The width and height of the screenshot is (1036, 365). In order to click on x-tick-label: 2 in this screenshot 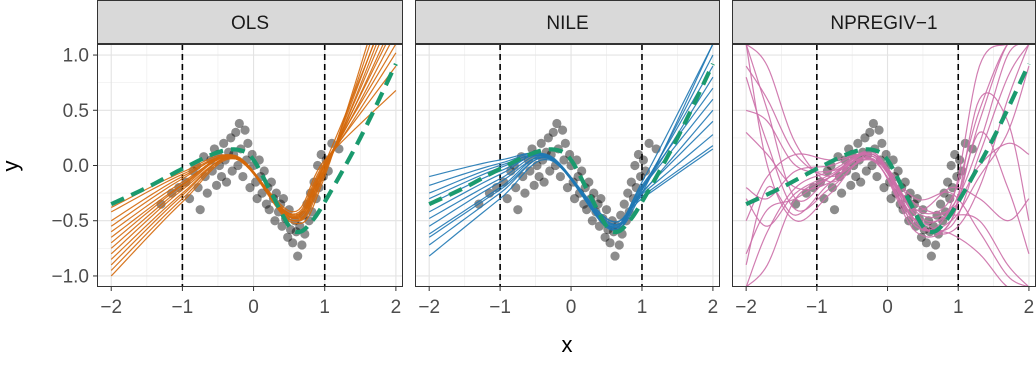, I will do `click(1029, 307)`.